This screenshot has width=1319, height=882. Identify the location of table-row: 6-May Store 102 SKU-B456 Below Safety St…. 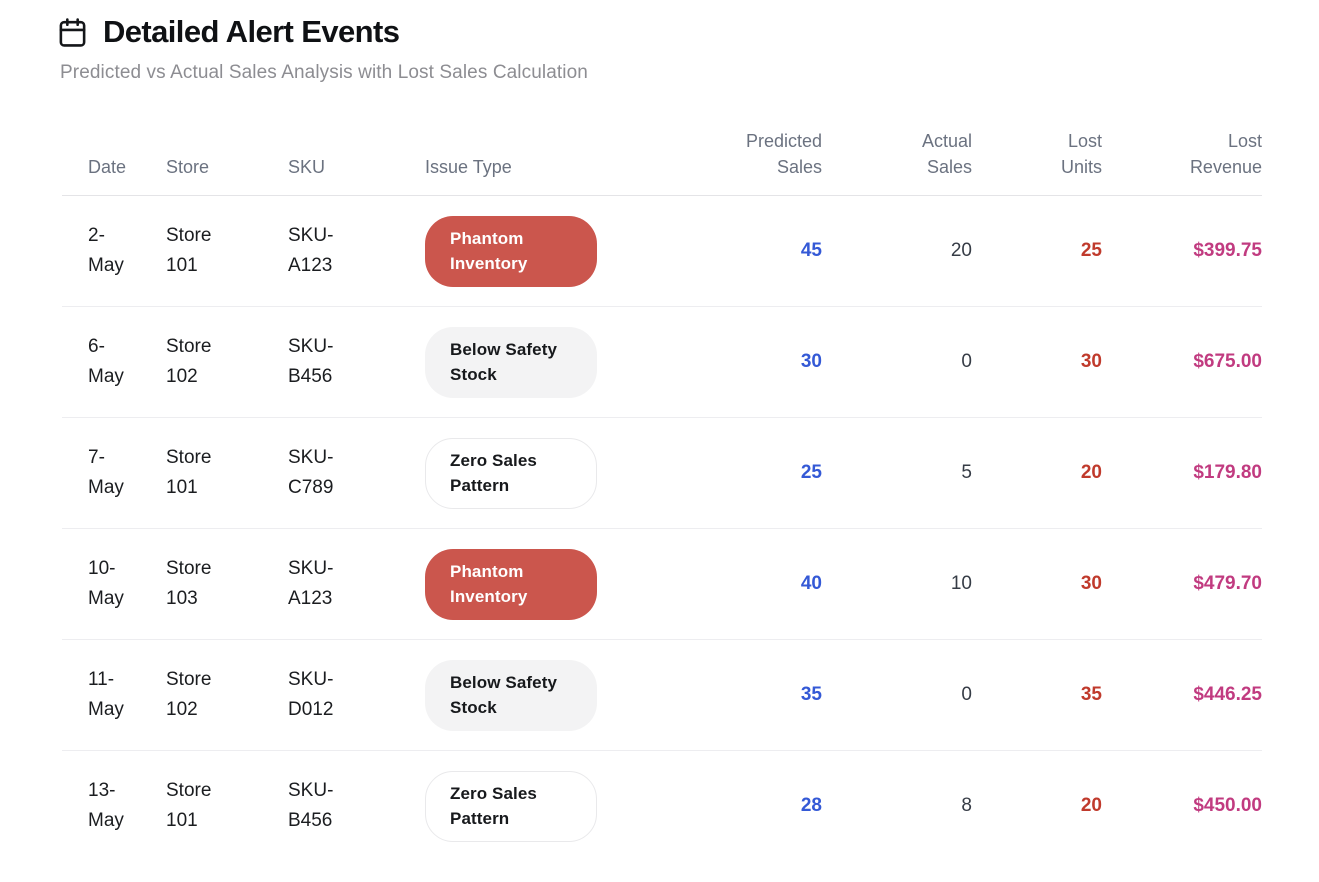
(662, 362).